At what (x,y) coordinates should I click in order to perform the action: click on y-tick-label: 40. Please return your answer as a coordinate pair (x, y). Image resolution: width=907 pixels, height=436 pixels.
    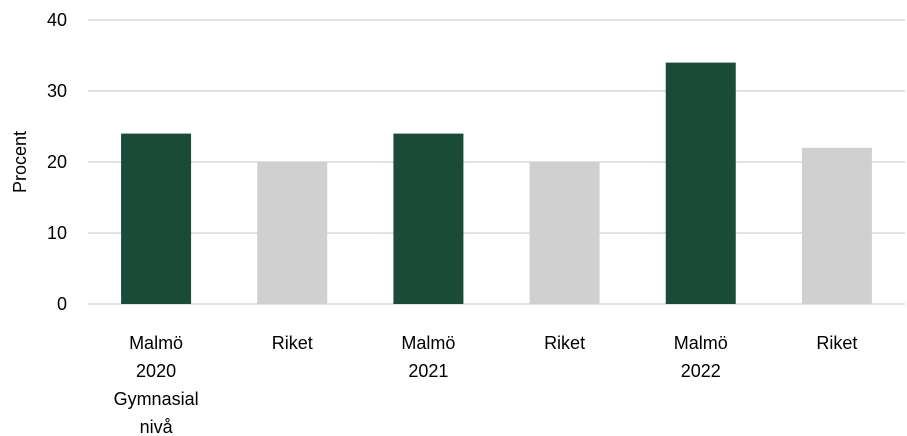
    Looking at the image, I should click on (57, 20).